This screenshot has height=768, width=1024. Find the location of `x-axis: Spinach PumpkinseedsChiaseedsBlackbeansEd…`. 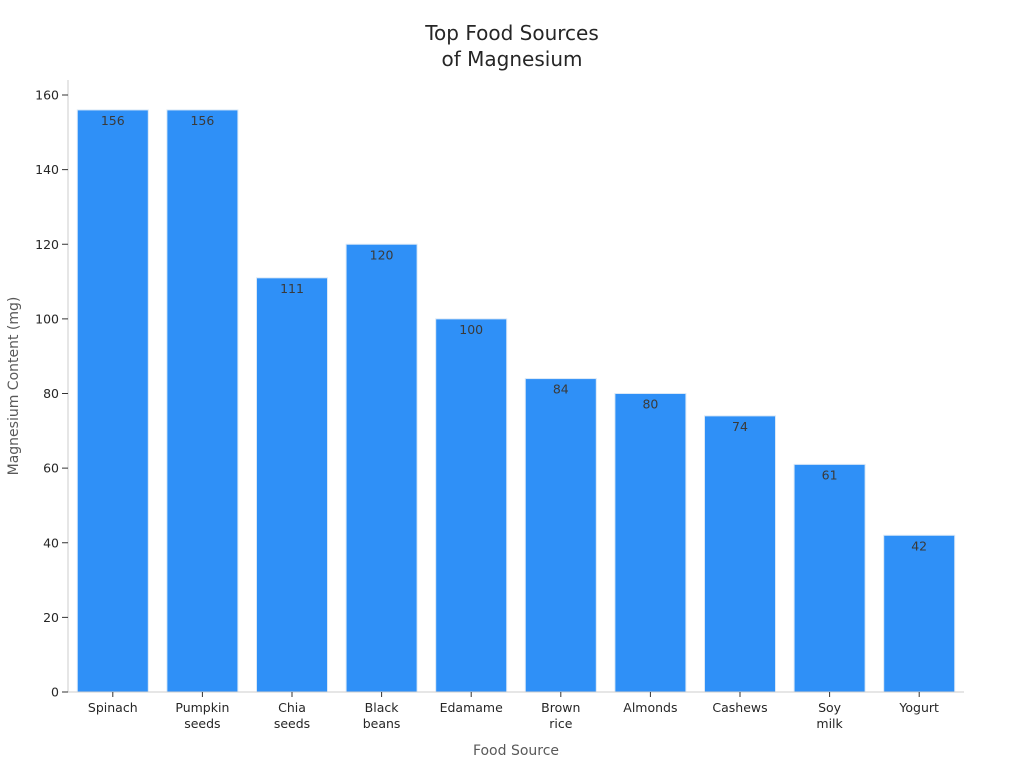

x-axis: Spinach PumpkinseedsChiaseedsBlackbeansEd… is located at coordinates (516, 711).